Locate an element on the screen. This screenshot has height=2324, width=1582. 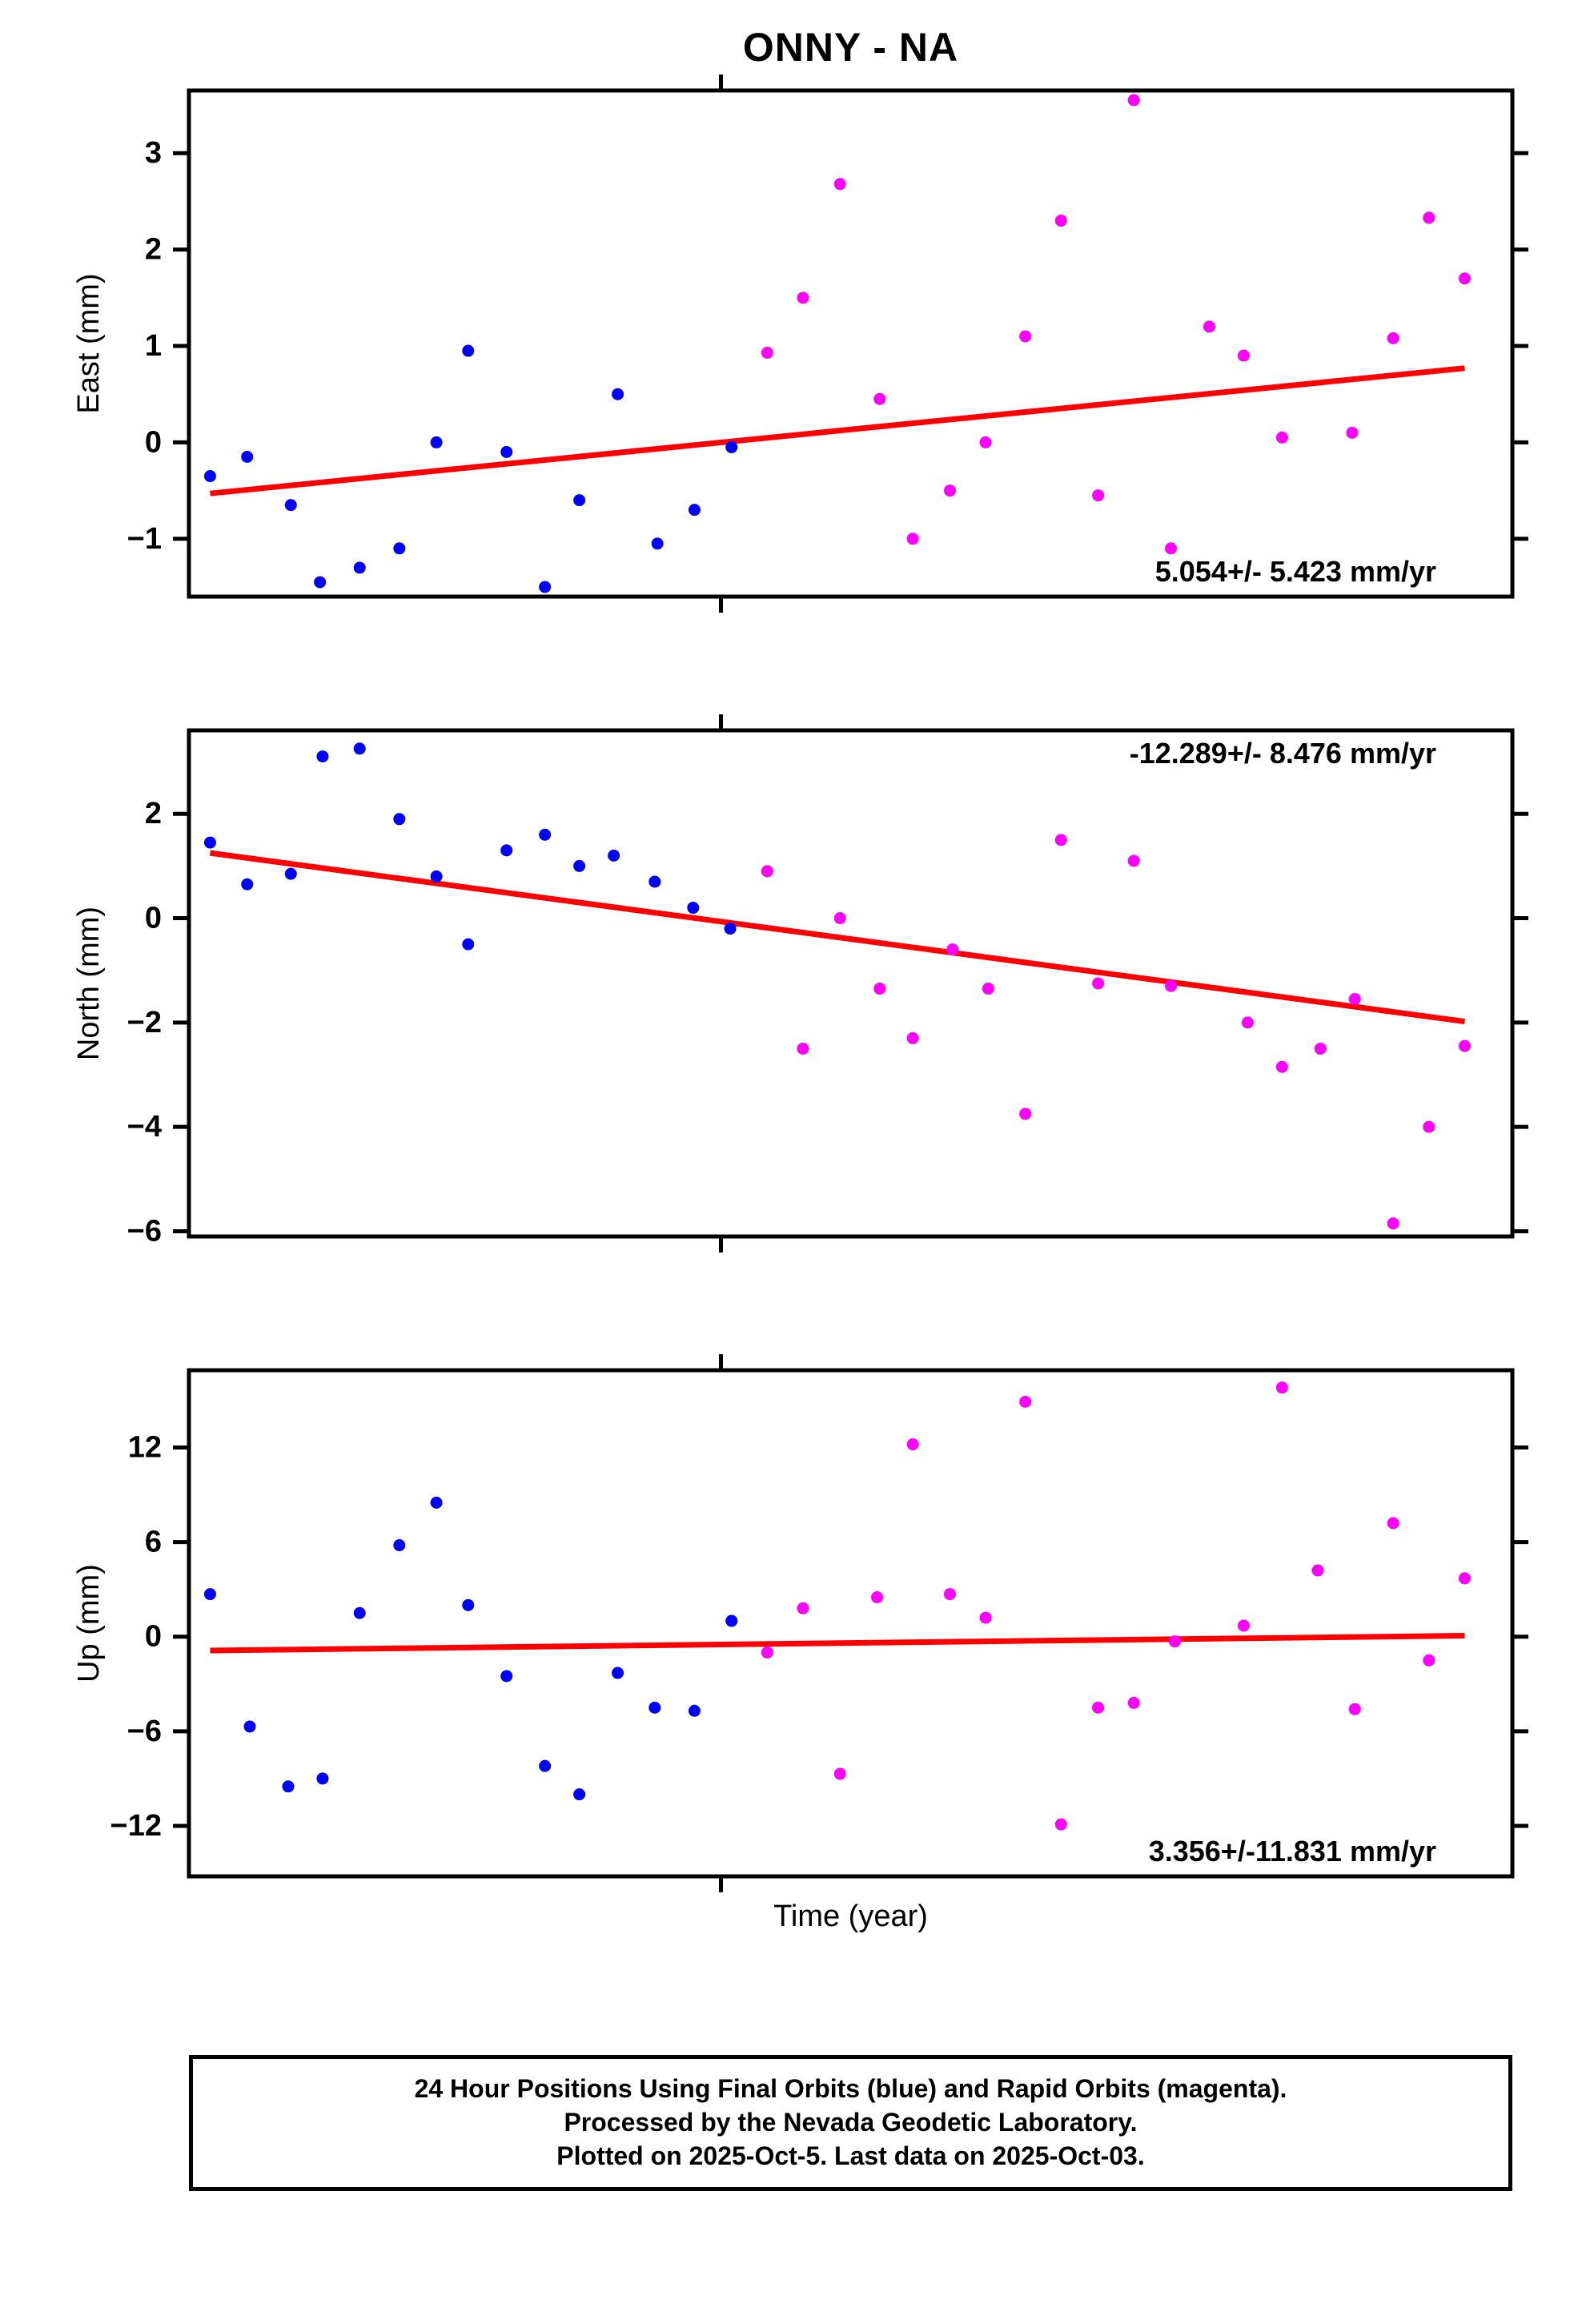
east-trend-annotation: 5.054+/- 5.423 mm/yr is located at coordinates (1295, 571).